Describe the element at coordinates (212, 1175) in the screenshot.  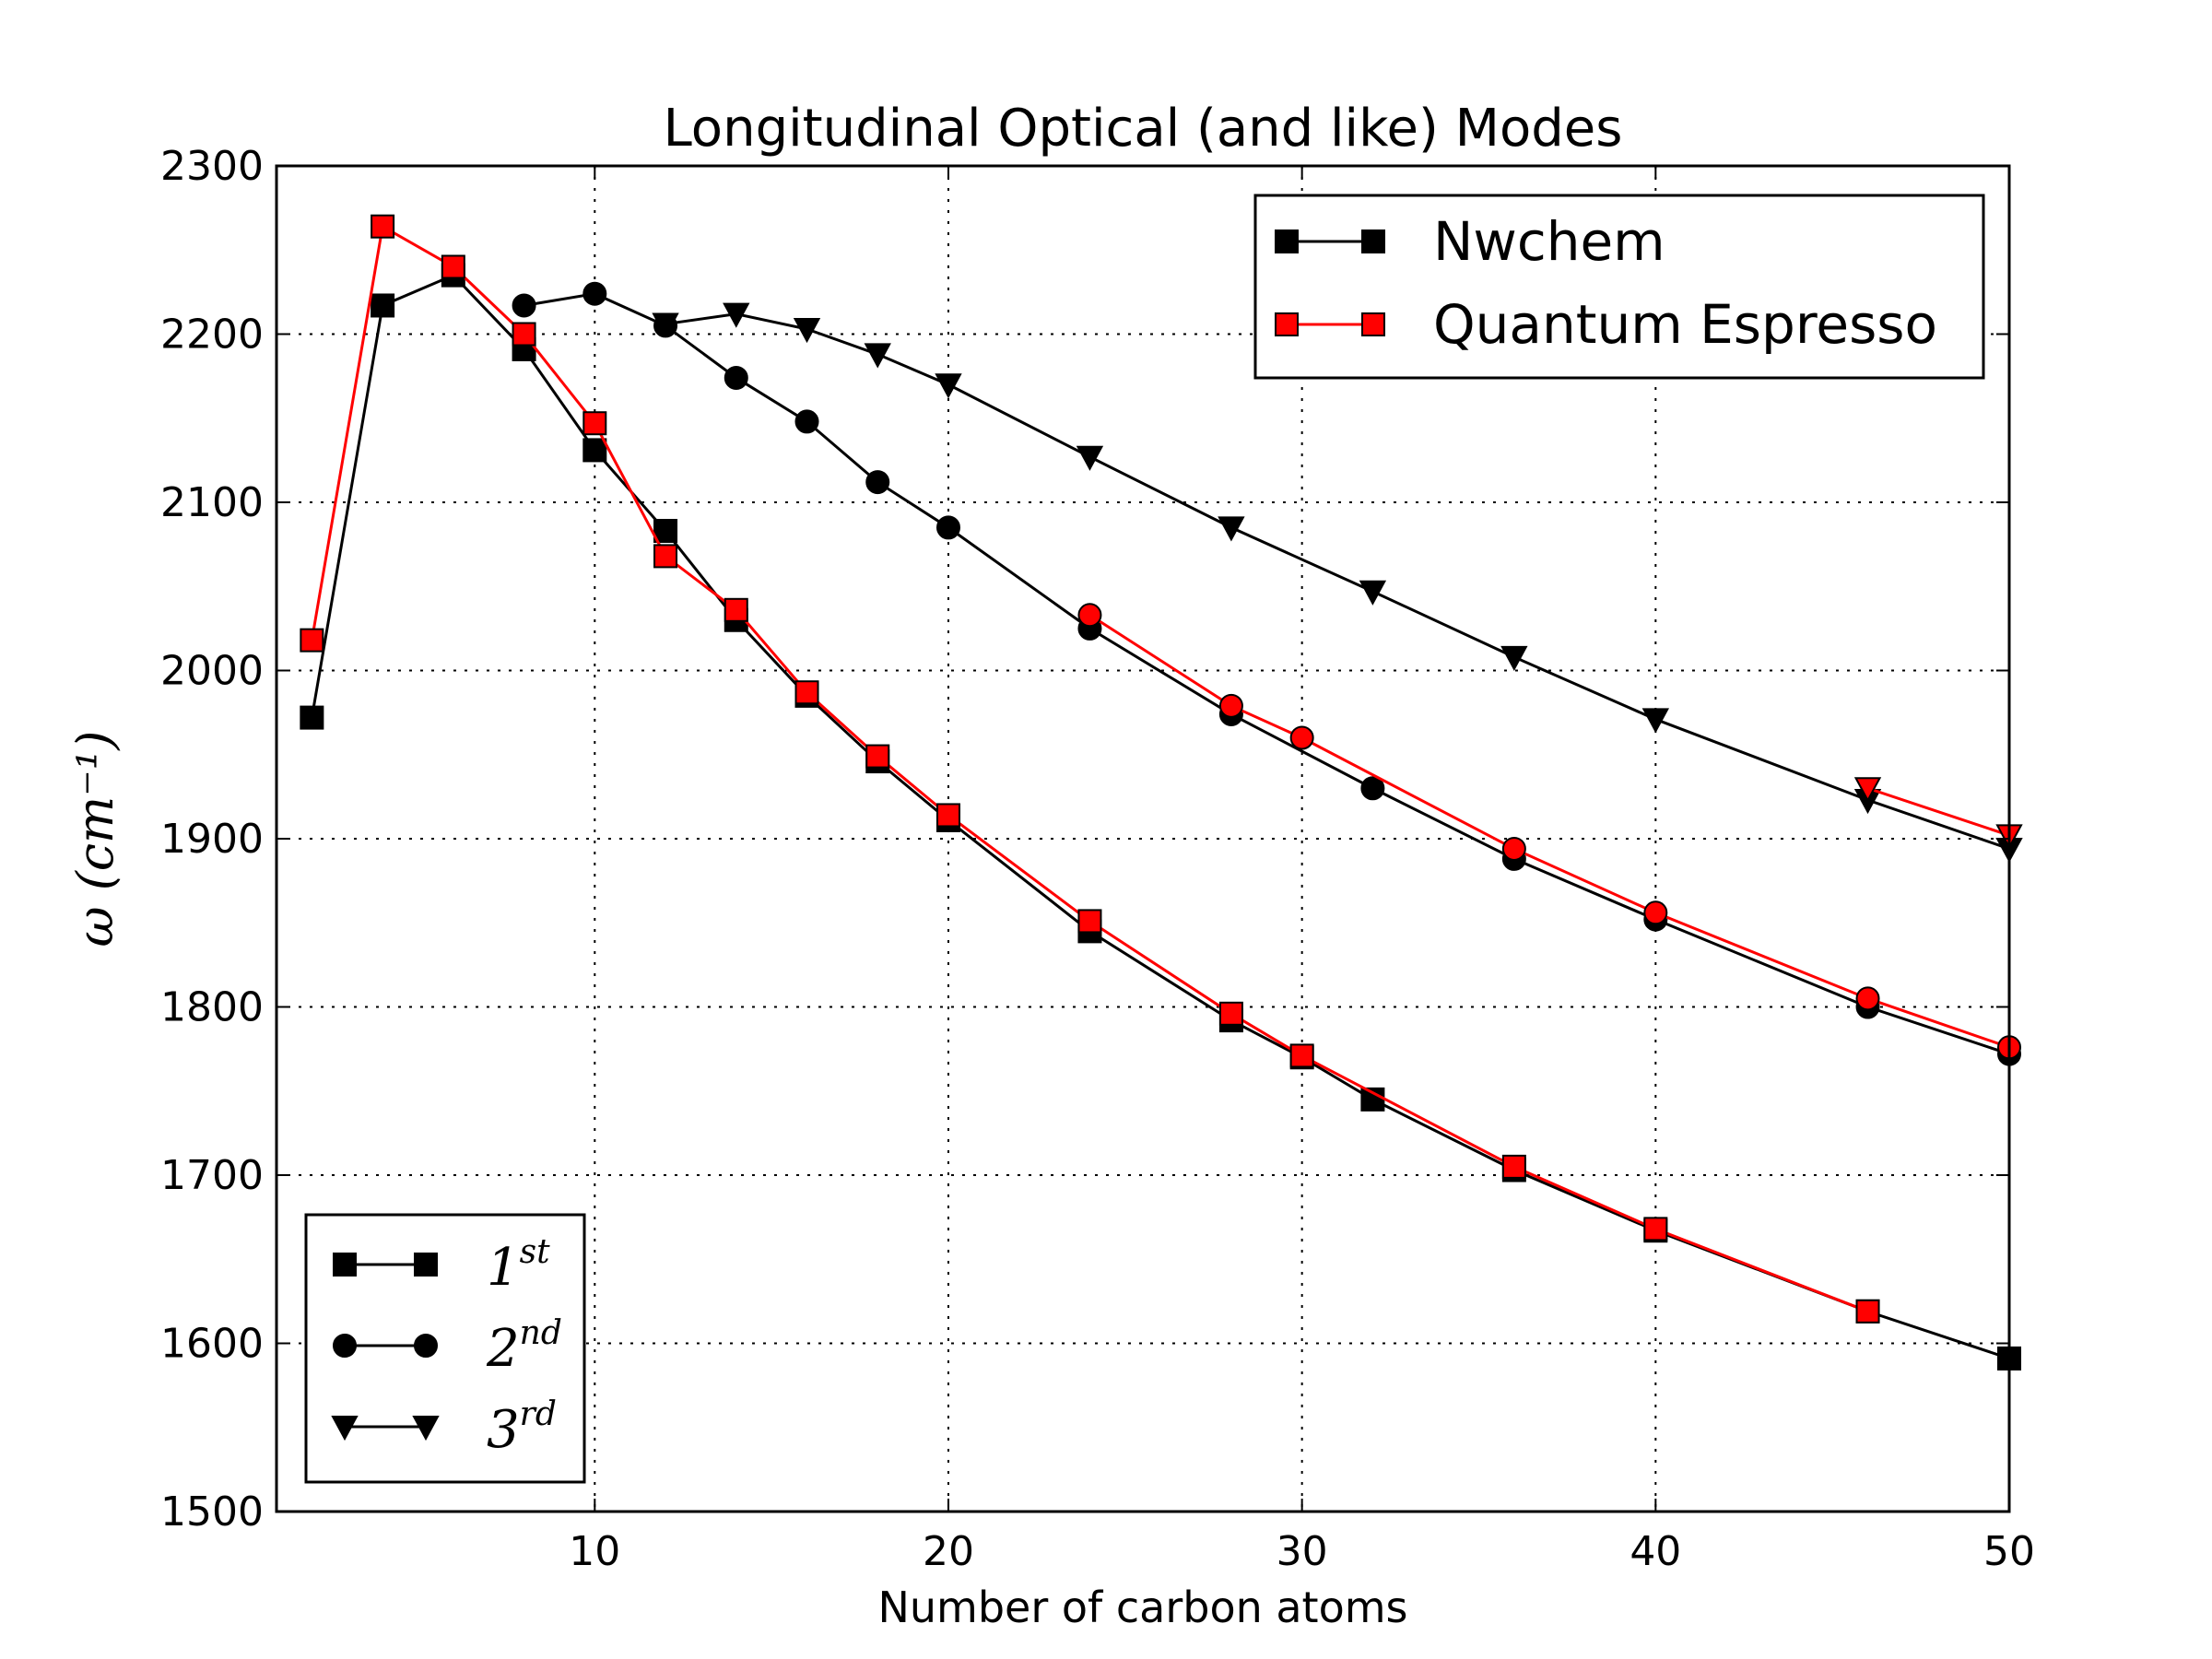
I see `y-tick-label: 1700` at that location.